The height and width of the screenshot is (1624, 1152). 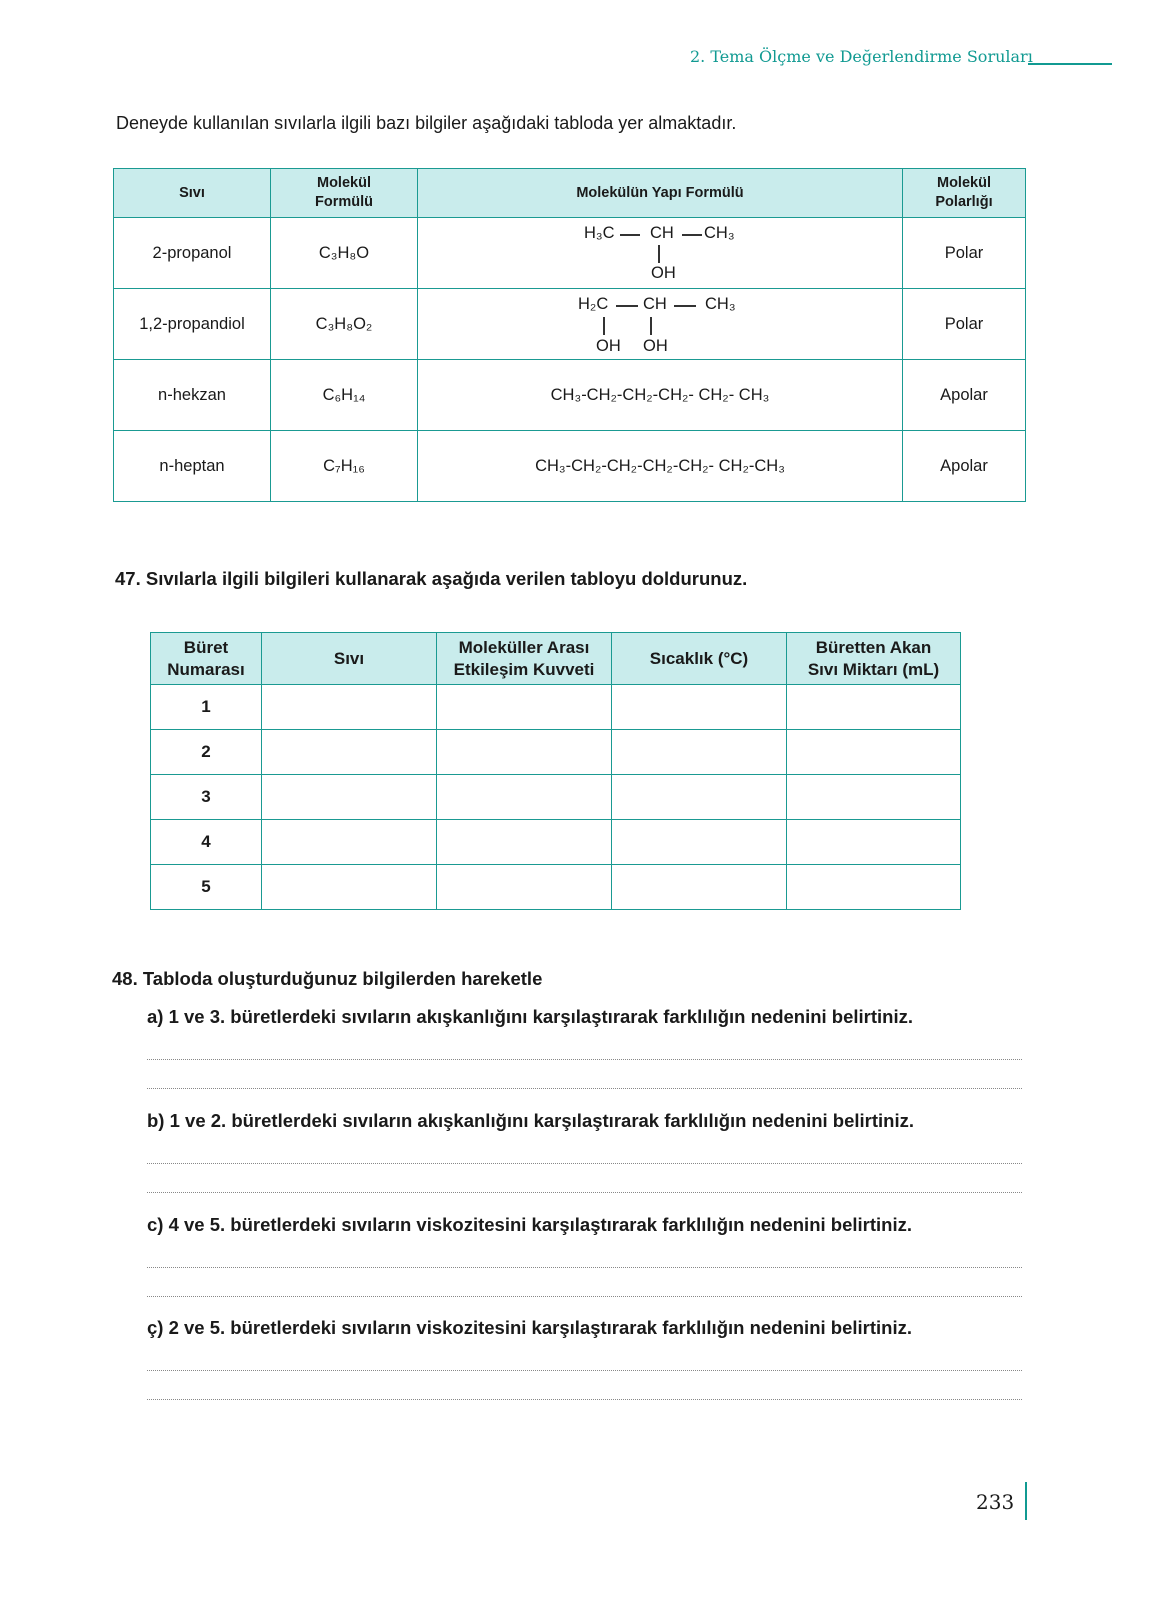 What do you see at coordinates (995, 1502) in the screenshot?
I see `page-number: 233` at bounding box center [995, 1502].